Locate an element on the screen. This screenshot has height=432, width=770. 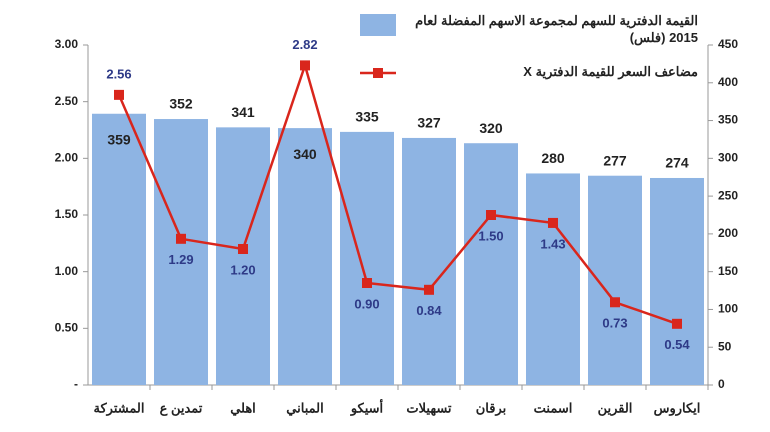
line-value-label: 2.56 is located at coordinates (118, 73).